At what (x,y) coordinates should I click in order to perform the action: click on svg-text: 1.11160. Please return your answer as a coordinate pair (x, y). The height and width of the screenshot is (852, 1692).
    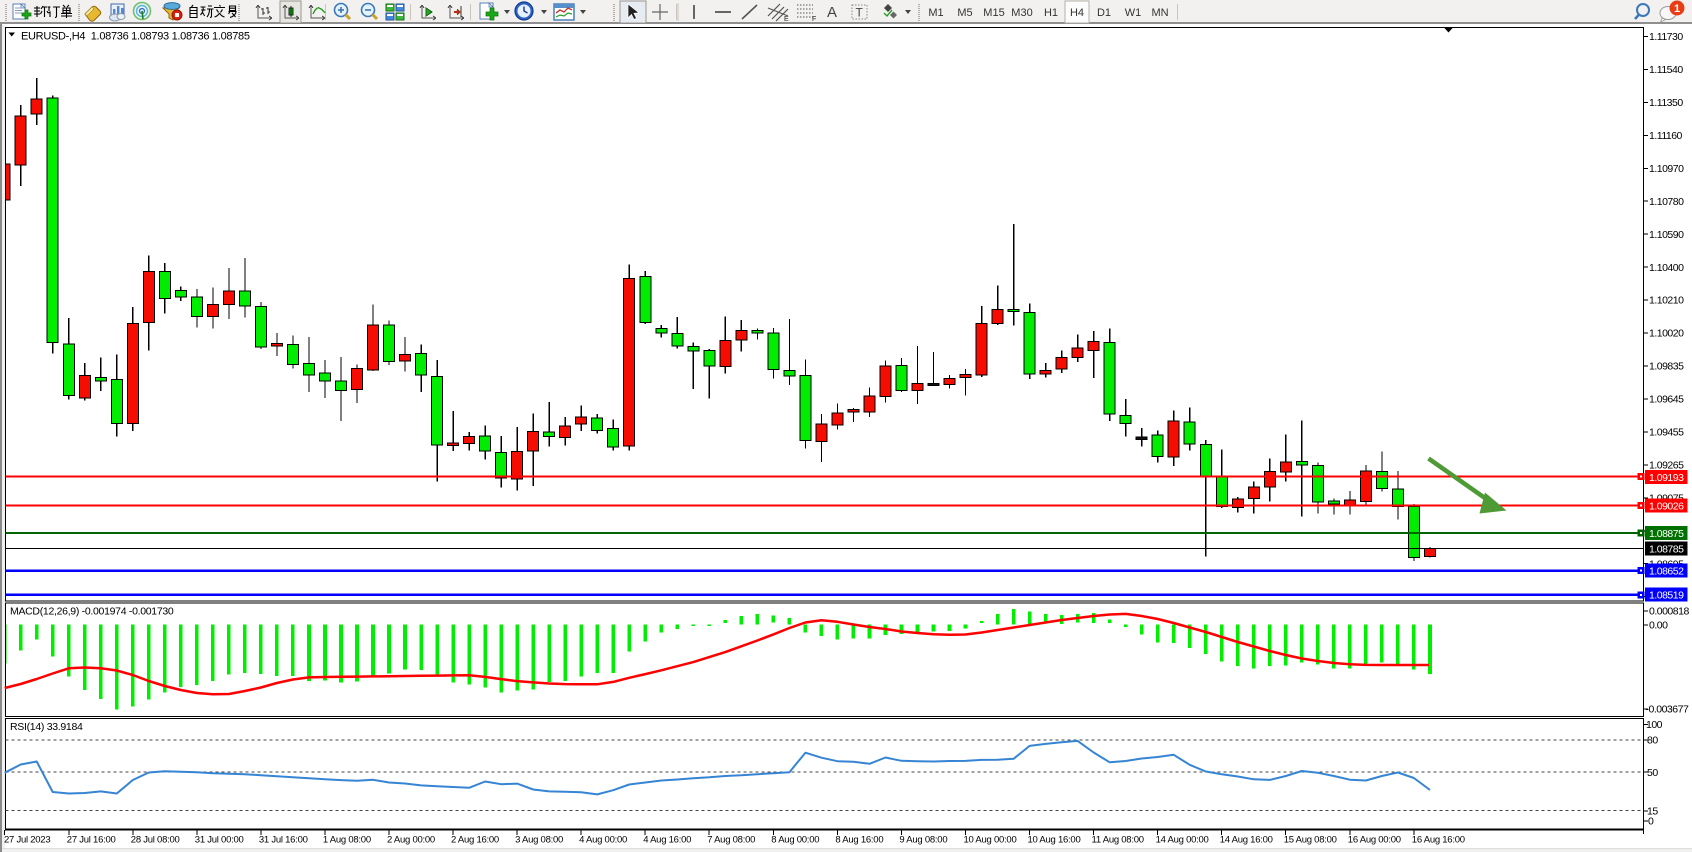
    Looking at the image, I should click on (1666, 136).